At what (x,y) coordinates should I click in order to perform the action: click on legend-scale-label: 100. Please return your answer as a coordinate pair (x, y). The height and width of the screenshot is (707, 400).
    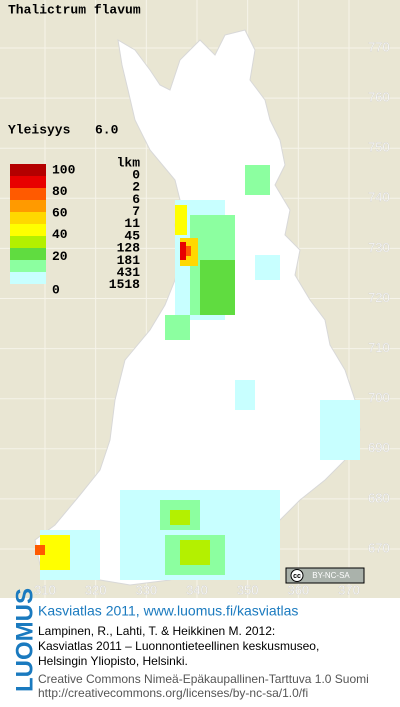
    Looking at the image, I should click on (64, 169).